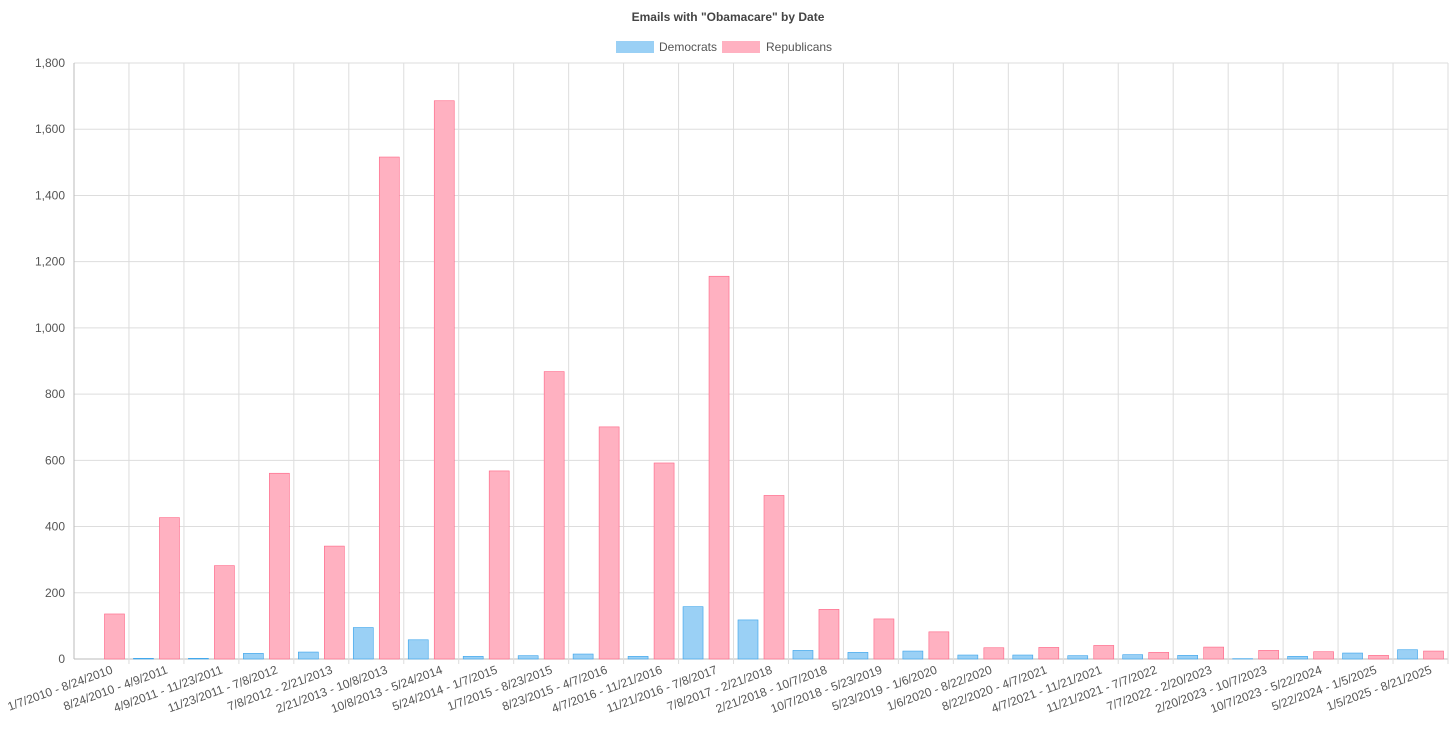 This screenshot has height=737, width=1456. I want to click on y-tick-label: 400, so click(55, 527).